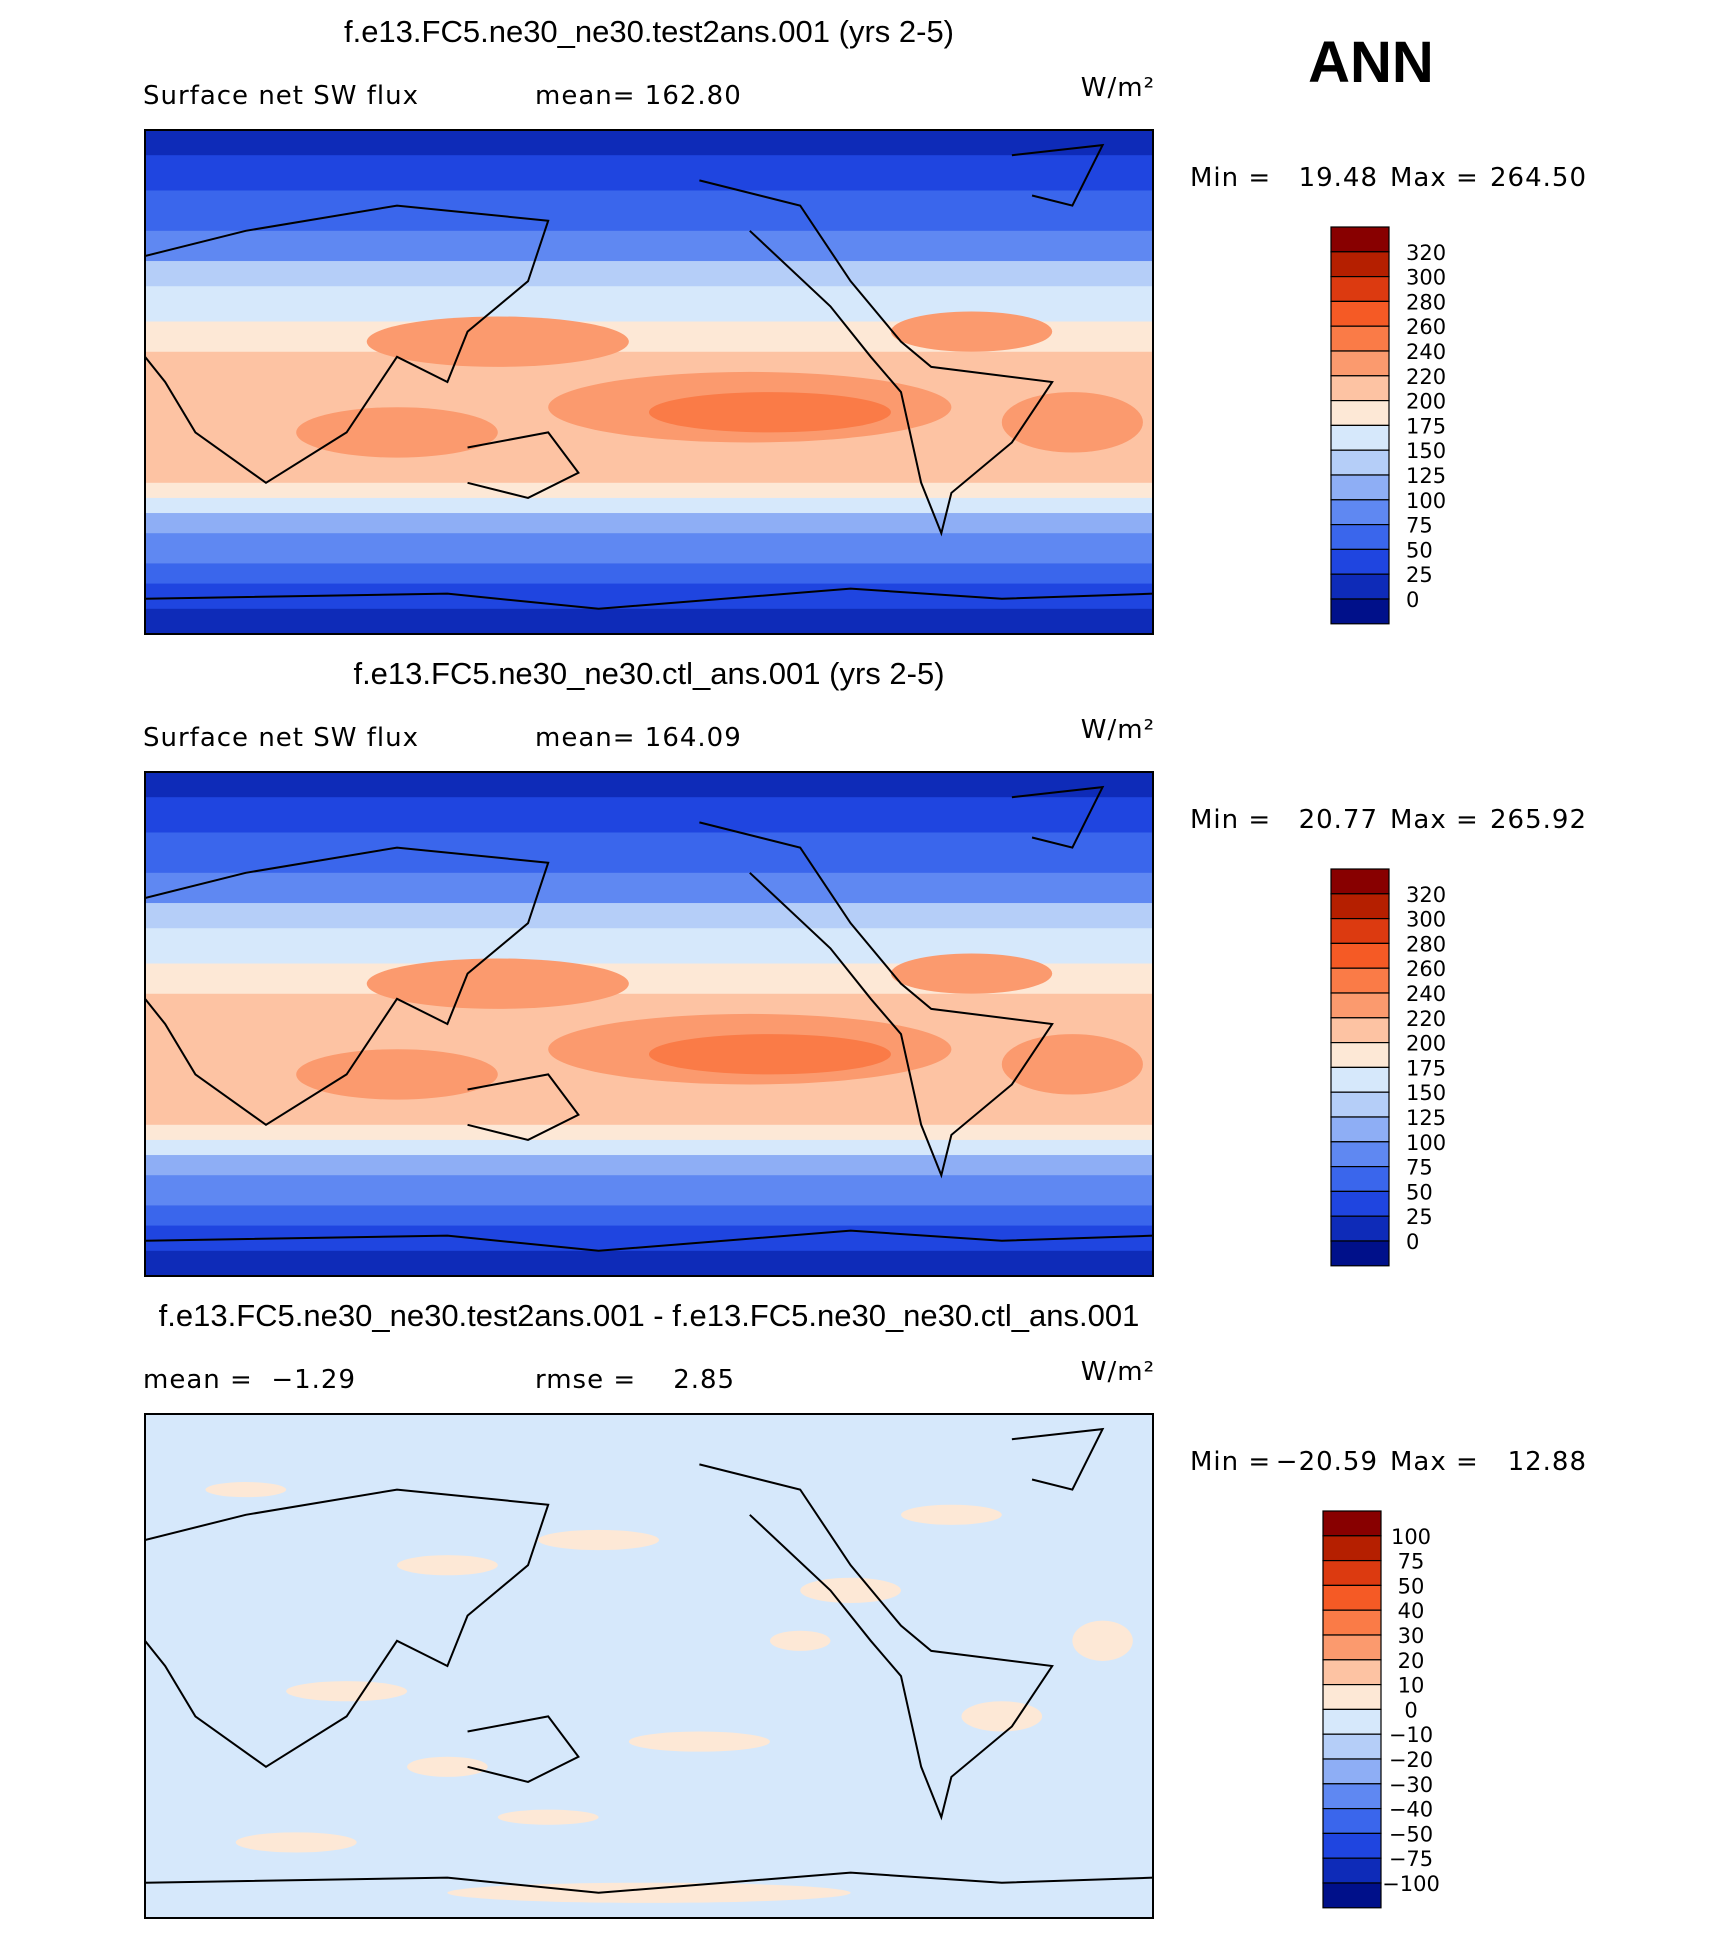 This screenshot has height=1941, width=1710. Describe the element at coordinates (1371, 62) in the screenshot. I see `season-label: ANN` at that location.